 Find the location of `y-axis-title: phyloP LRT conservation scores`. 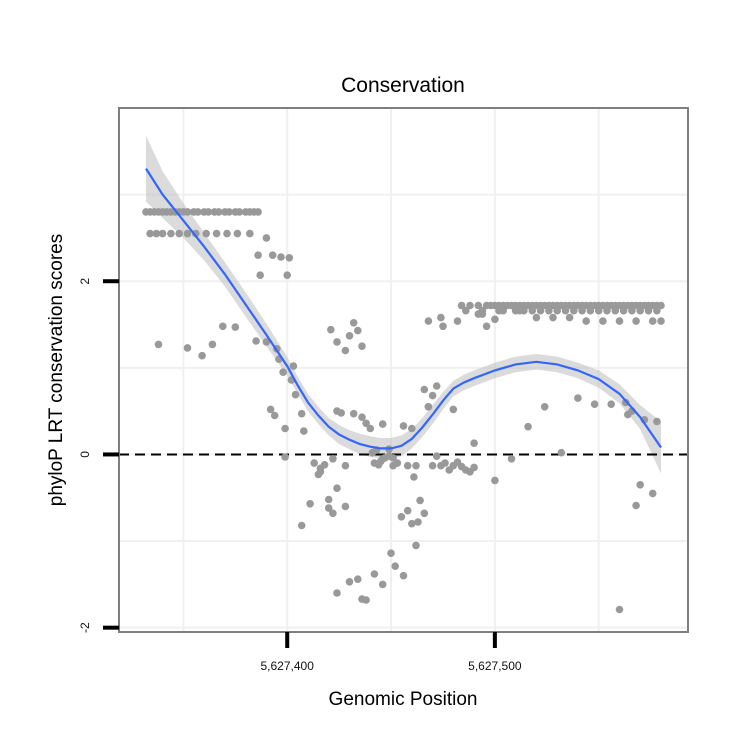

y-axis-title: phyloP LRT conservation scores is located at coordinates (56, 370).